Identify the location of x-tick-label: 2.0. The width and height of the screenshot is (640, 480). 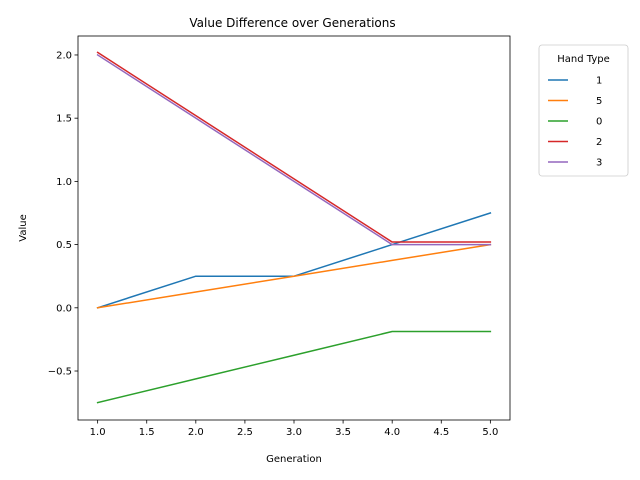
(196, 432).